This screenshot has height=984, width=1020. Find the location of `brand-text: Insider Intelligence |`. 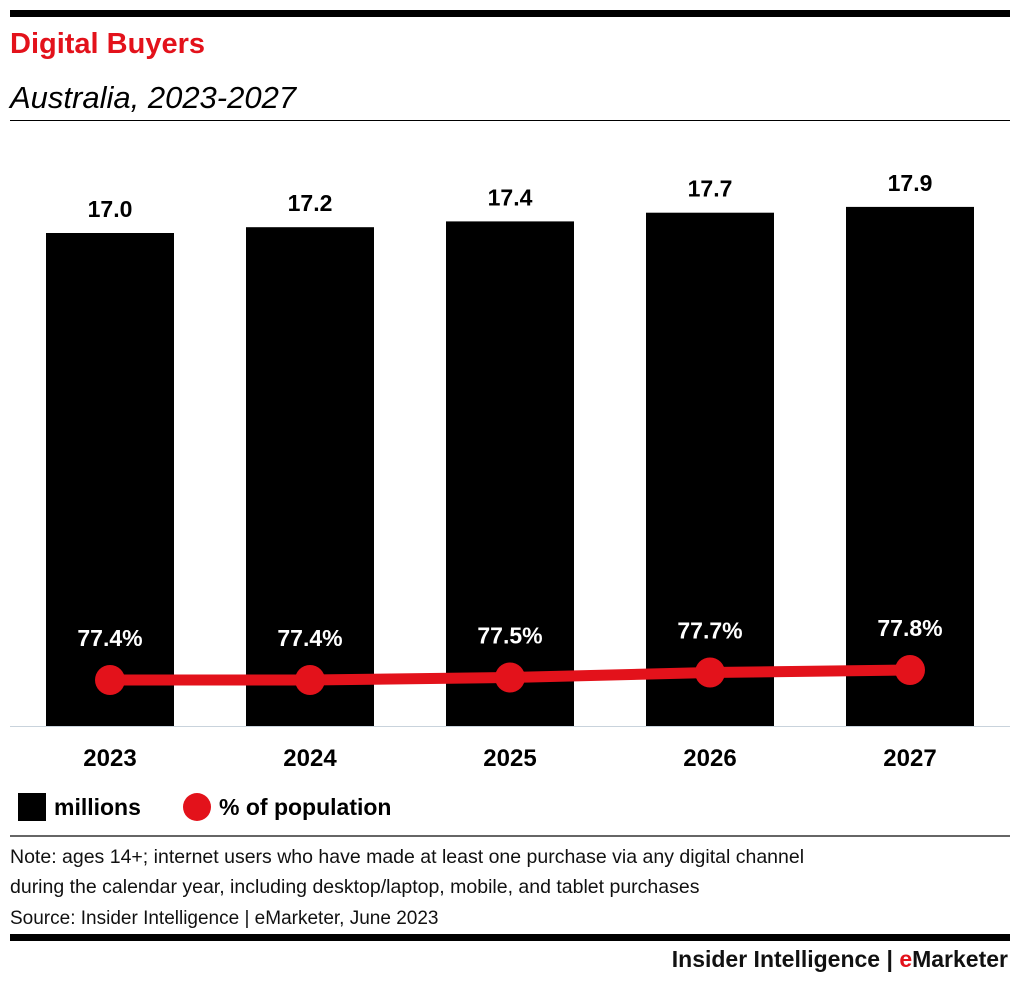

brand-text: Insider Intelligence | is located at coordinates (785, 959).